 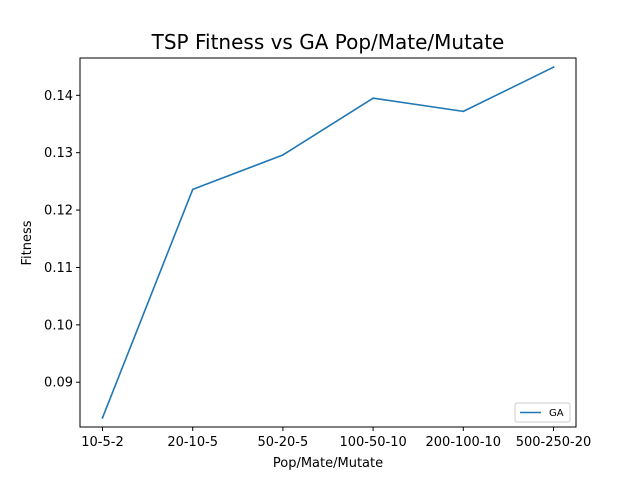 I want to click on legend-box, so click(x=542, y=412).